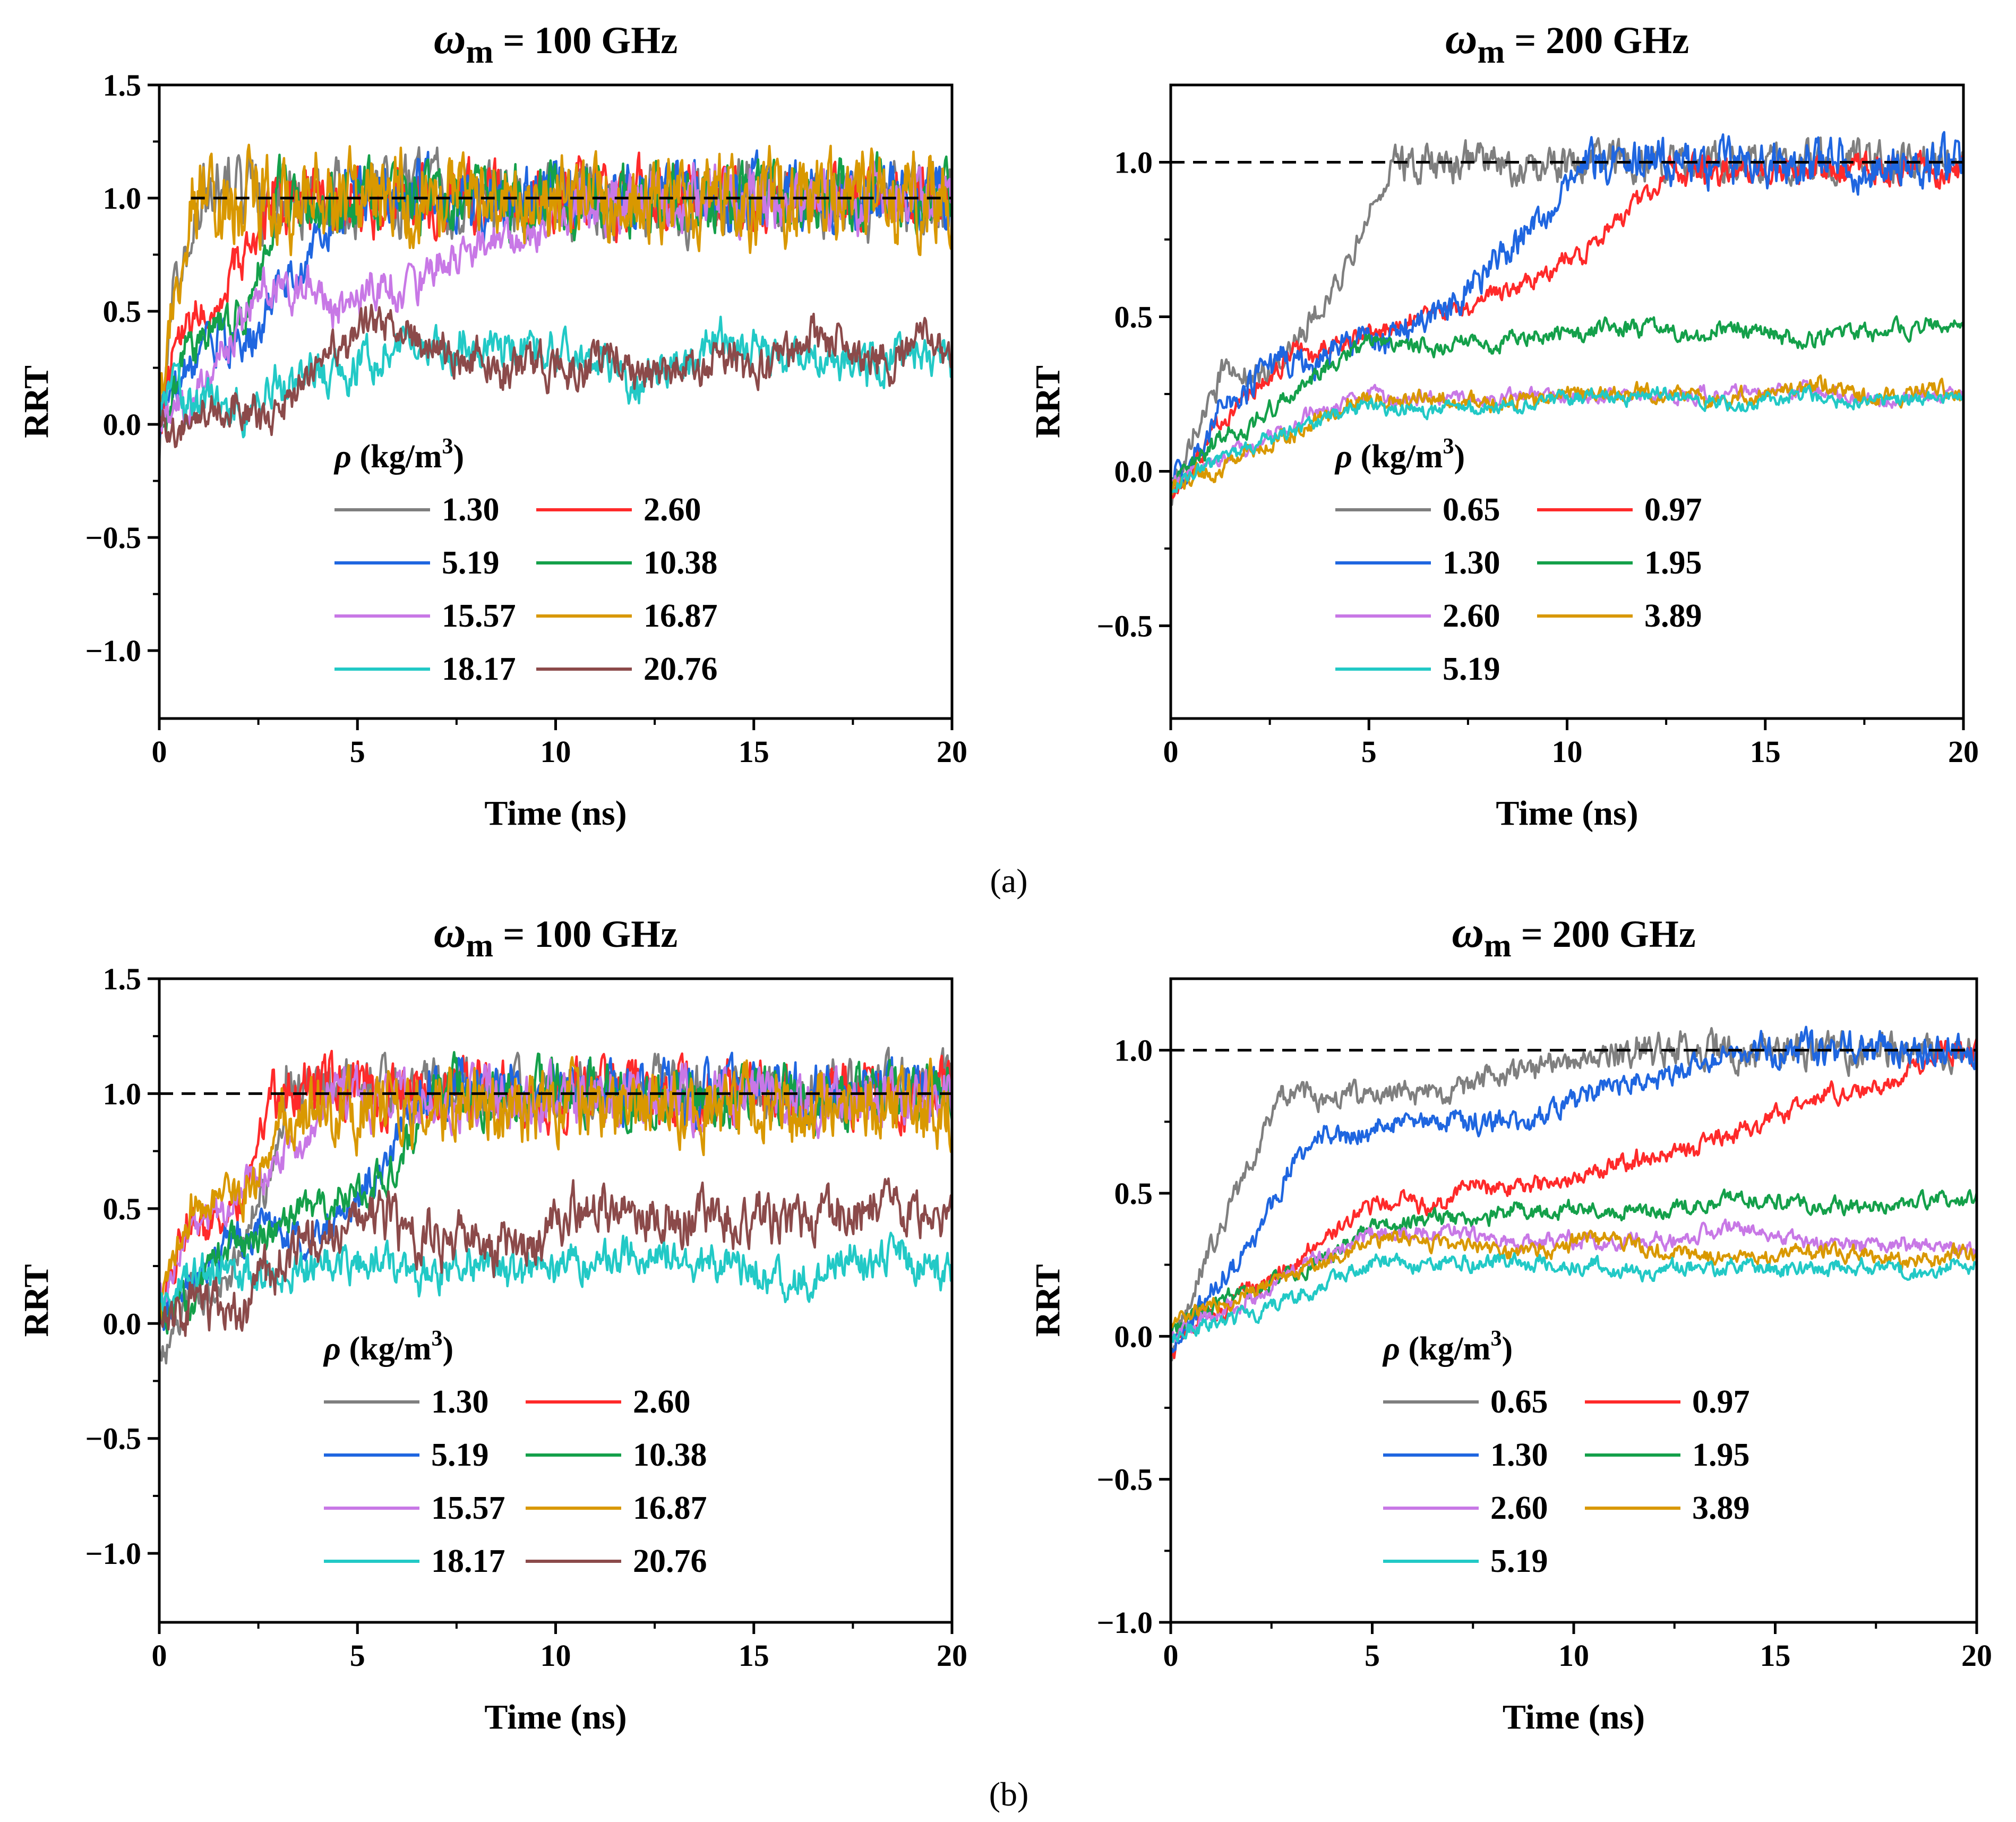  What do you see at coordinates (332, 1349) in the screenshot?
I see `chart-b-100-legend-title-symbol: ρ` at bounding box center [332, 1349].